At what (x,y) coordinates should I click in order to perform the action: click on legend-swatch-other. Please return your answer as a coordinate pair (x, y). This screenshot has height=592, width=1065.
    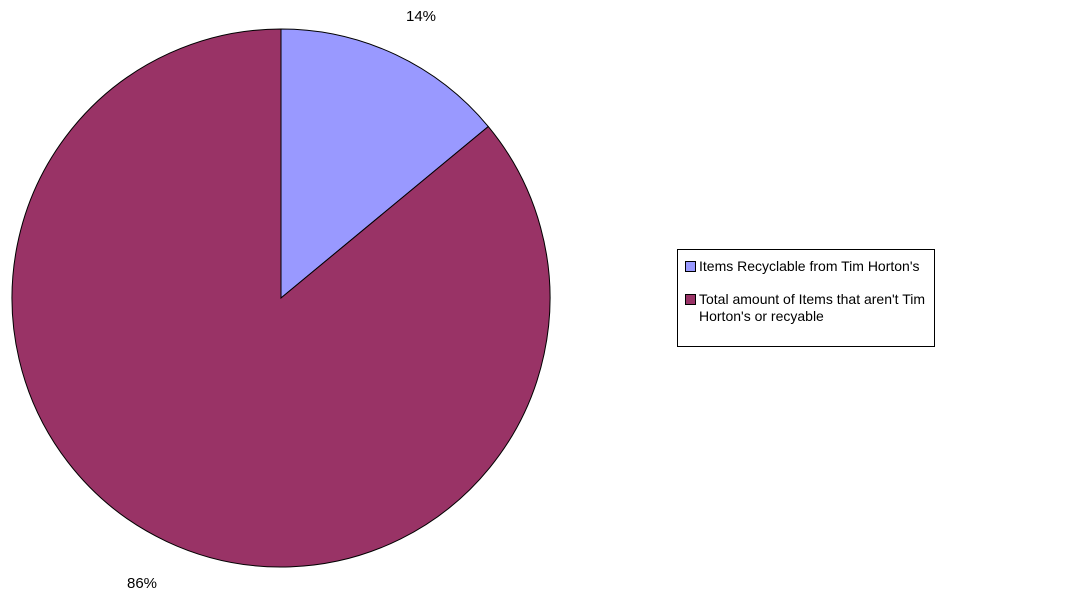
    Looking at the image, I should click on (690, 299).